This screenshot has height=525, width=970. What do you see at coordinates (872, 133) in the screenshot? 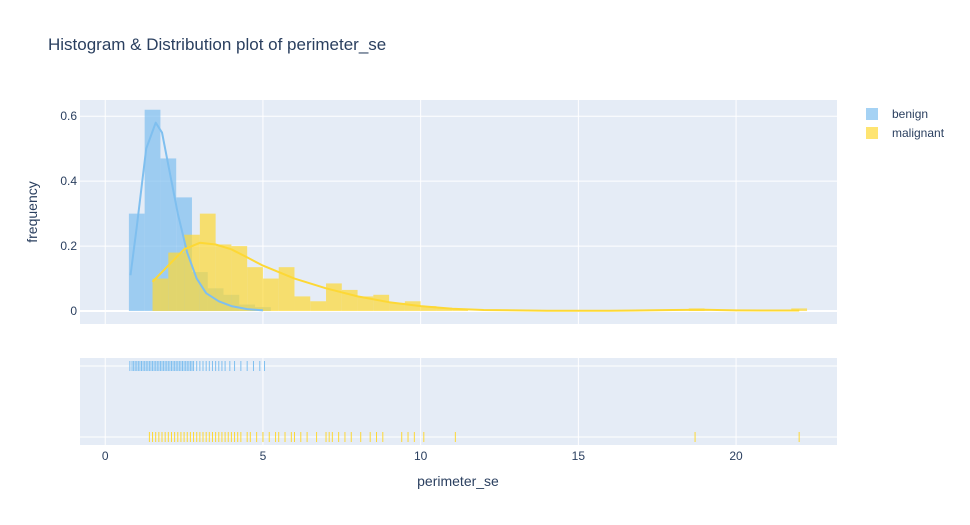
I see `malignant-legend-swatch` at bounding box center [872, 133].